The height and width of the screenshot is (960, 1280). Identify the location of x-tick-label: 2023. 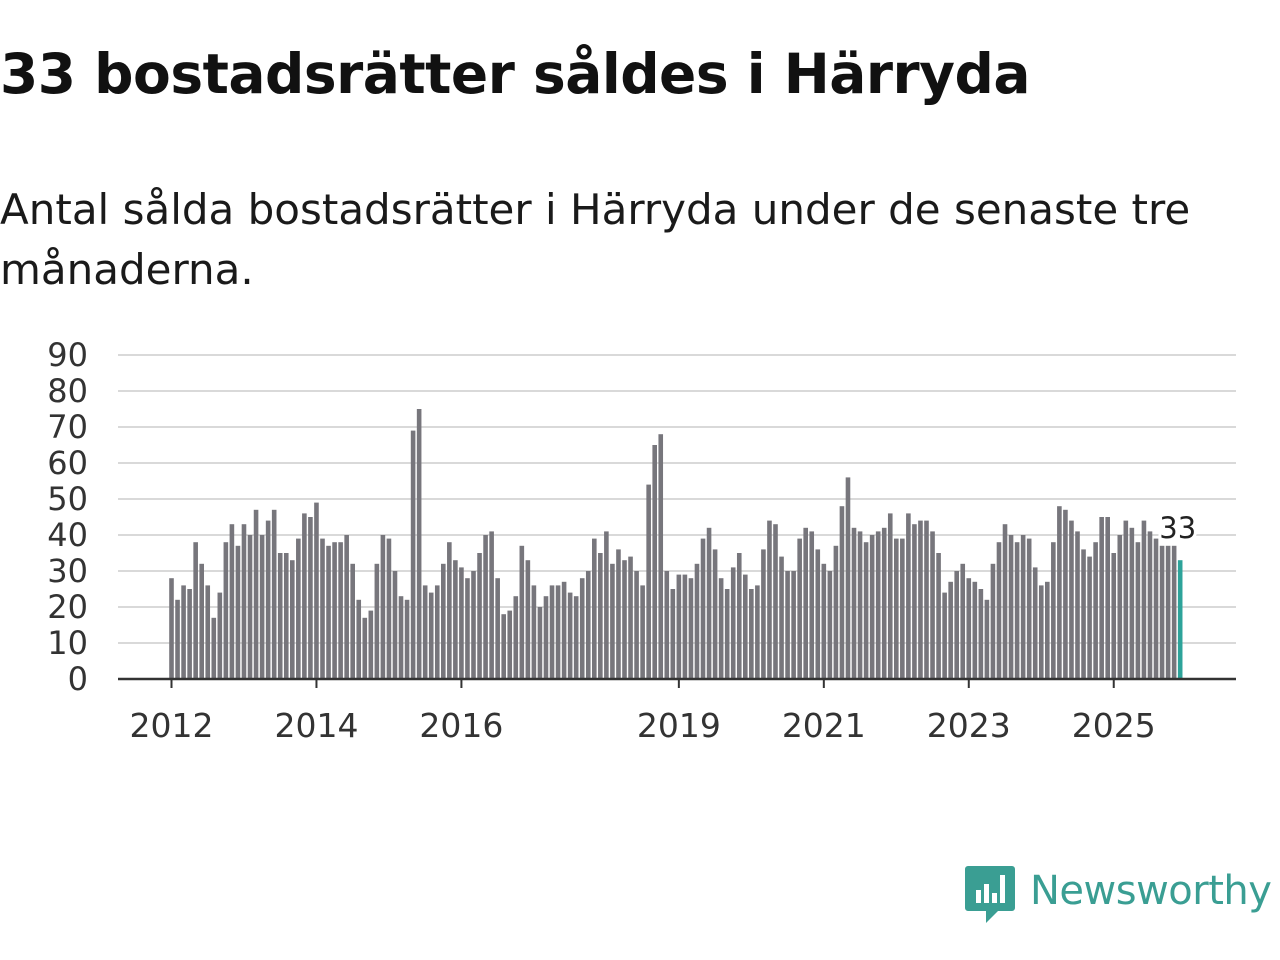
(969, 725).